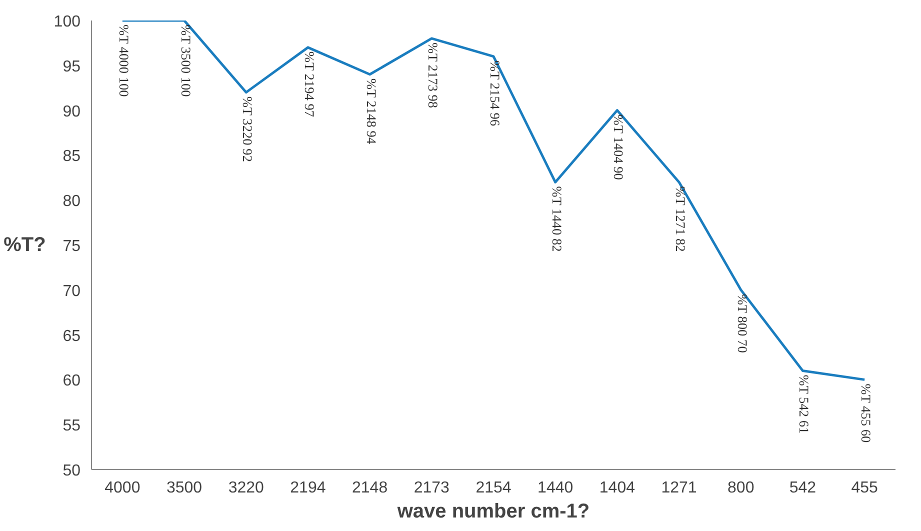 Image resolution: width=921 pixels, height=531 pixels. What do you see at coordinates (680, 219) in the screenshot?
I see `data-label: %T 1271 82` at bounding box center [680, 219].